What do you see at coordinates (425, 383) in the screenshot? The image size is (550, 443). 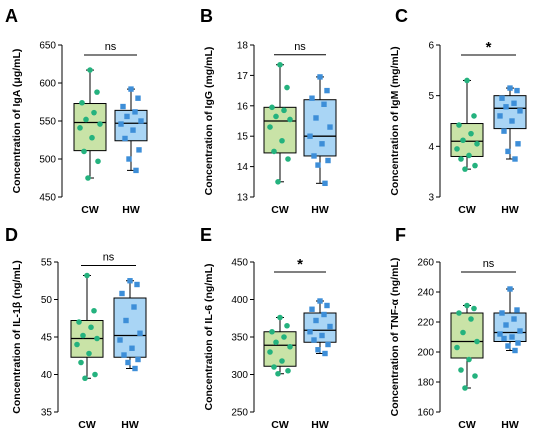 I see `y-tick-label: 180` at bounding box center [425, 383].